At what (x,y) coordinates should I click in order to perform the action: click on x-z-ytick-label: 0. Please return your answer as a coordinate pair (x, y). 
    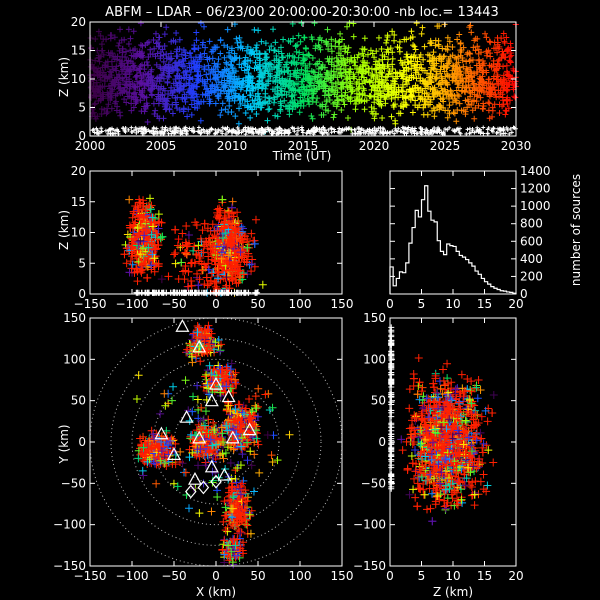
    Looking at the image, I should click on (82, 294).